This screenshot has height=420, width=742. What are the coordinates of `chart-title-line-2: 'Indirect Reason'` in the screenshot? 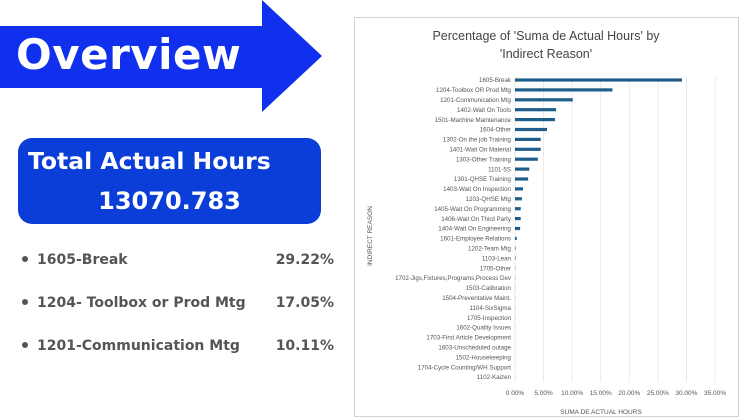 It's located at (546, 54).